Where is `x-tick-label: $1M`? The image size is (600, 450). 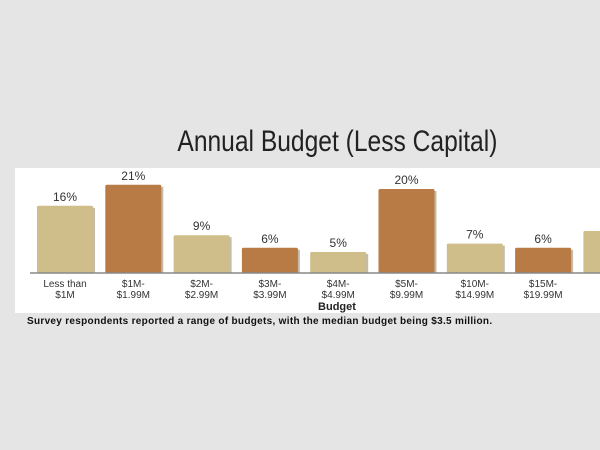 x-tick-label: $1M is located at coordinates (64, 295).